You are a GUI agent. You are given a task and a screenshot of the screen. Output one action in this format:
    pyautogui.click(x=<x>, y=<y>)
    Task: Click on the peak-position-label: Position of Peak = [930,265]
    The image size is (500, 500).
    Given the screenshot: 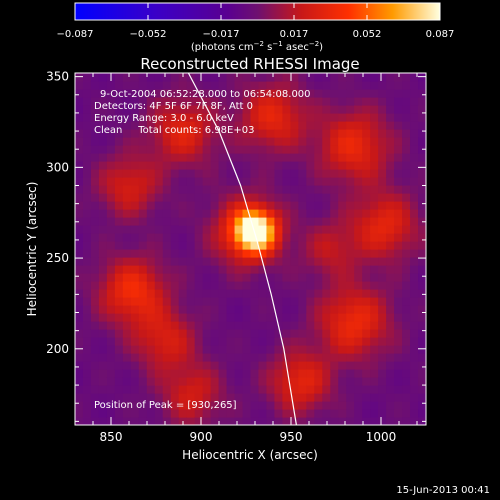 What is the action you would take?
    pyautogui.click(x=165, y=405)
    